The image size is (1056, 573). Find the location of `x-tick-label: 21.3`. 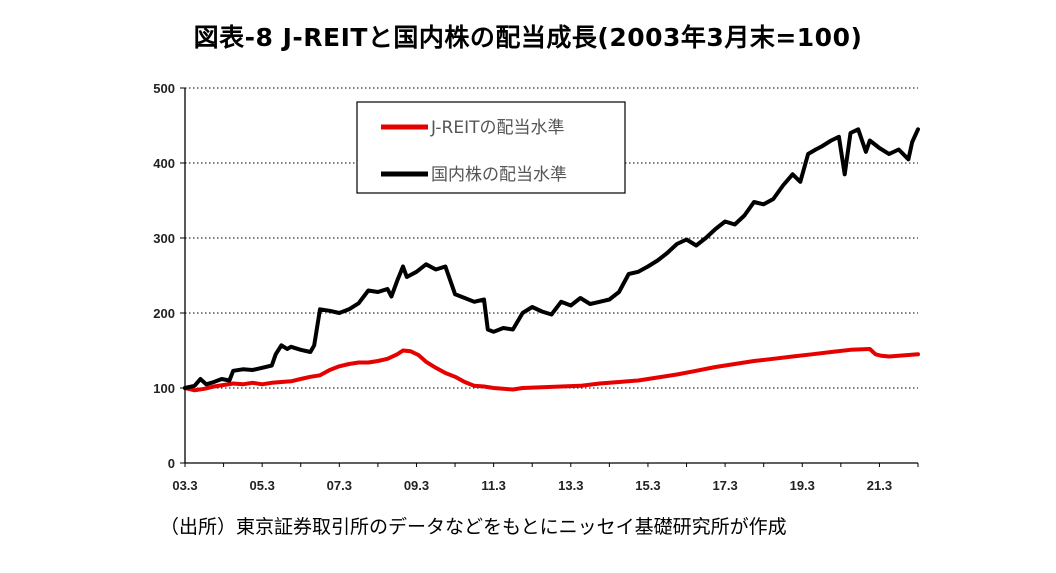

x-tick-label: 21.3 is located at coordinates (879, 485).